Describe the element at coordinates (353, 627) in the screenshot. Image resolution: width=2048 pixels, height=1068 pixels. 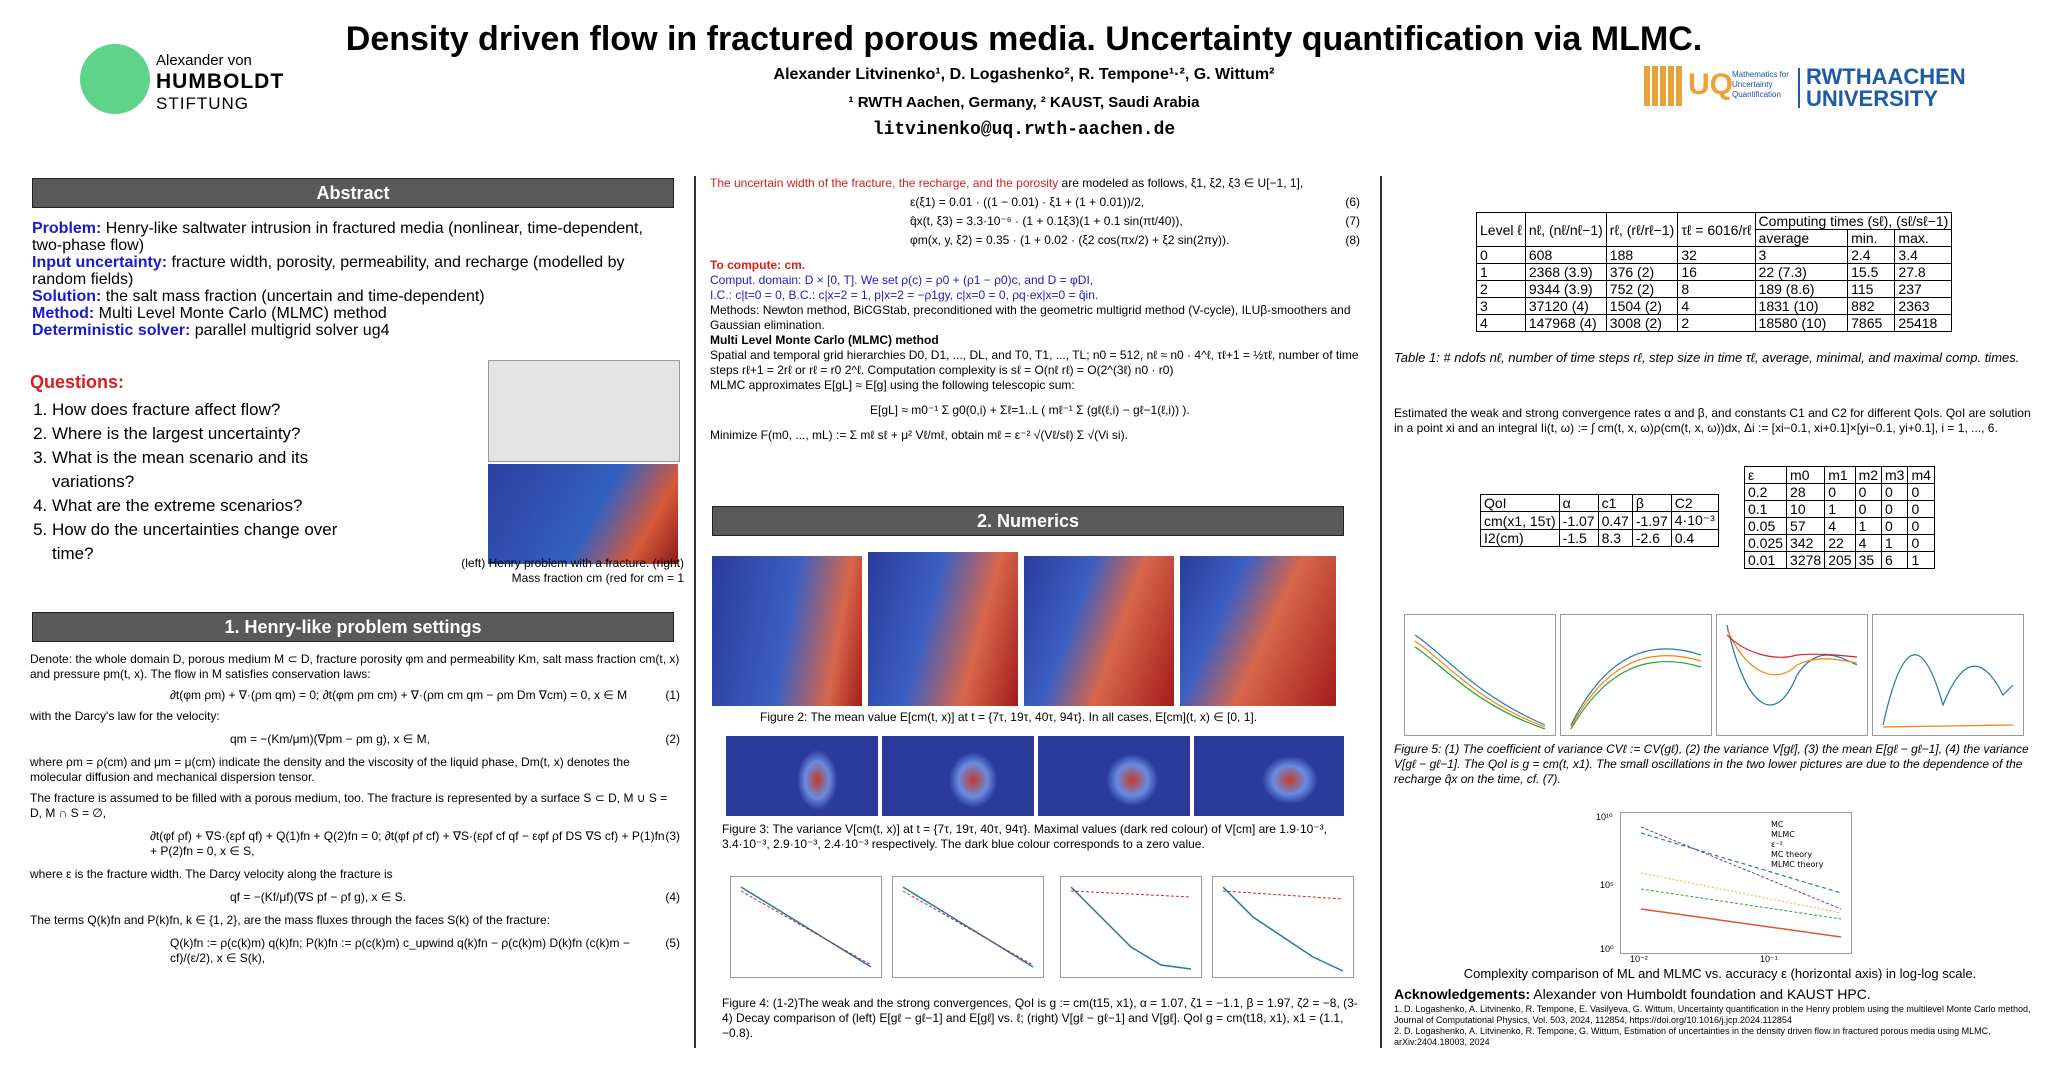
I see `section-1-heading: 1. Henry-like problem settings` at that location.